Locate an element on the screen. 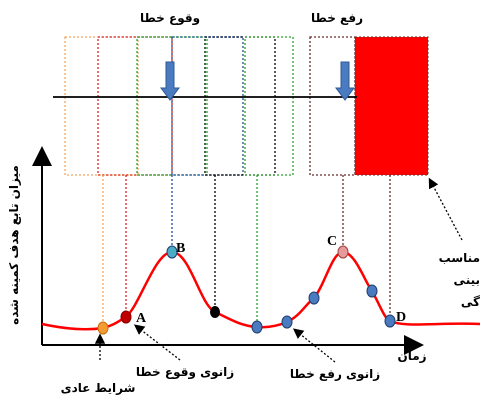  x-axis-label: زمان is located at coordinates (411, 356).